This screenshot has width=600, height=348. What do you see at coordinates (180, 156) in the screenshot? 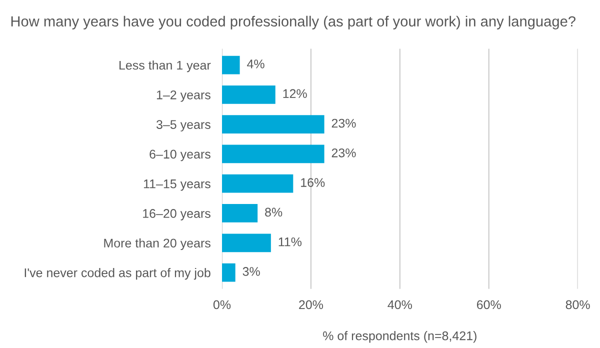
I see `y-tick-label: 6–10 years` at bounding box center [180, 156].